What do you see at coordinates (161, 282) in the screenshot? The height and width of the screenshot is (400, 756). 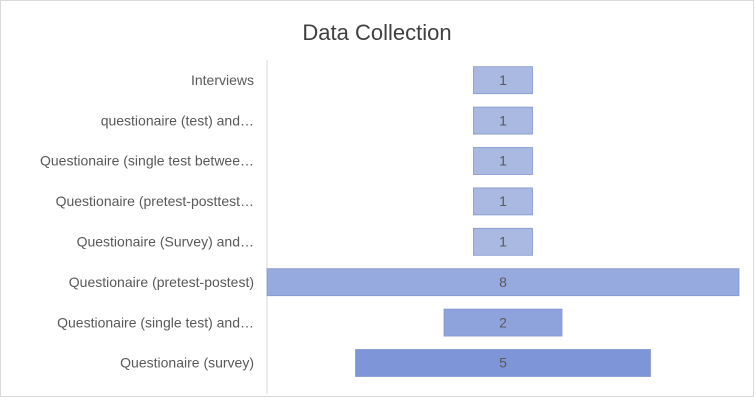 I see `category-label: Questionaire (pretest-postest)` at bounding box center [161, 282].